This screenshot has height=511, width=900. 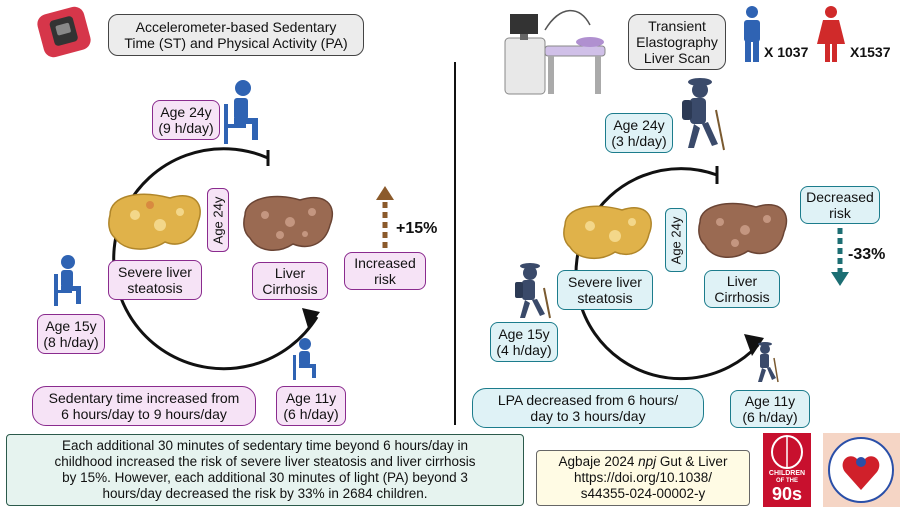 What do you see at coordinates (144, 398) in the screenshot?
I see `left-summary-line1: Sedentary time increased from` at bounding box center [144, 398].